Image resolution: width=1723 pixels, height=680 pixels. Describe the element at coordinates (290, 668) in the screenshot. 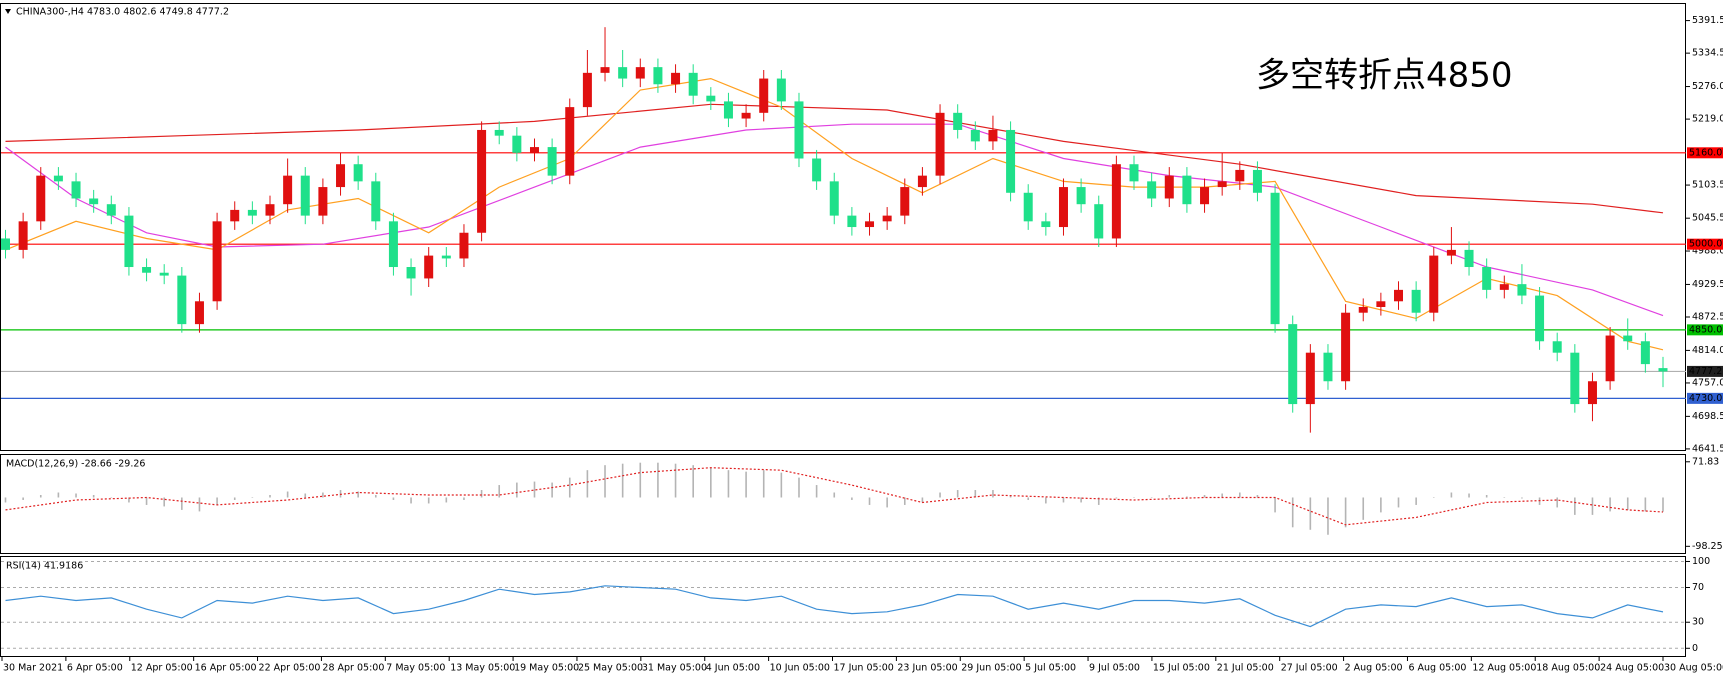

I see `x-tick-label: 22 Apr 05:00` at that location.